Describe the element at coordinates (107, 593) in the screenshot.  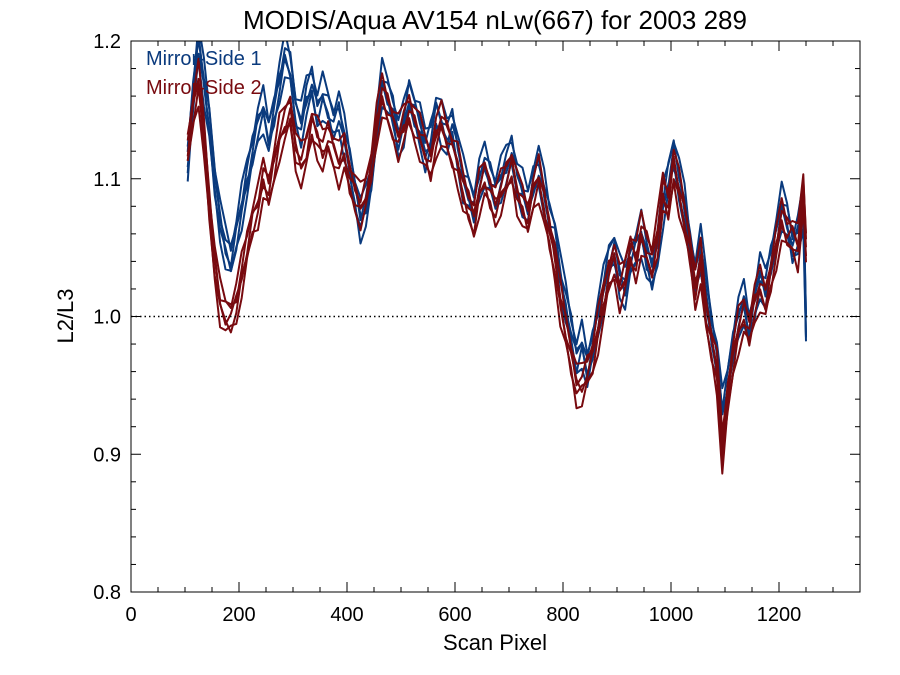
I see `y-tick-label: 0.8` at that location.